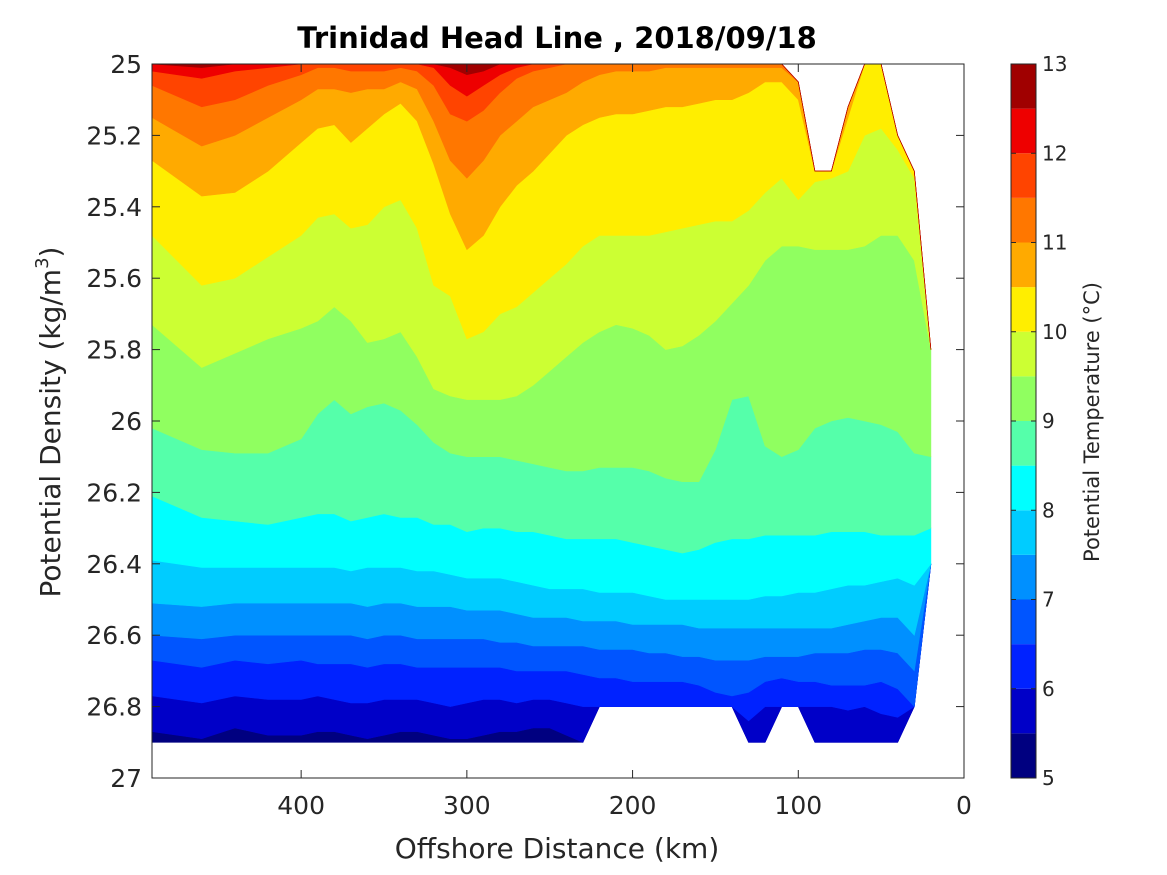  What do you see at coordinates (1038, 421) in the screenshot?
I see `colorbar: 5 6 7 8 9 10 11 12 13` at bounding box center [1038, 421].